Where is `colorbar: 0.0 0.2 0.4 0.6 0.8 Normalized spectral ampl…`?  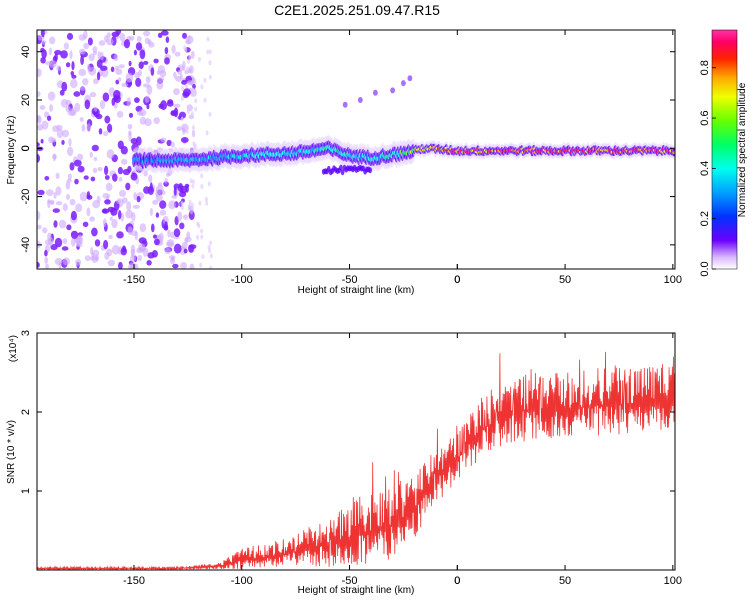
colorbar: 0.0 0.2 0.4 0.6 0.8 Normalized spectral ampl… is located at coordinates (723, 153).